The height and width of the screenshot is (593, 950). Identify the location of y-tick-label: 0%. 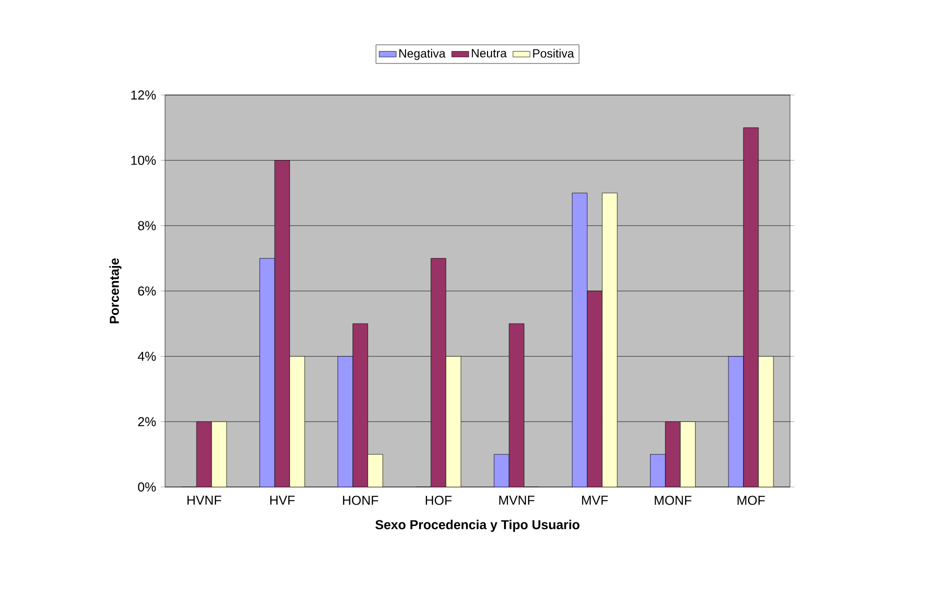
(147, 487).